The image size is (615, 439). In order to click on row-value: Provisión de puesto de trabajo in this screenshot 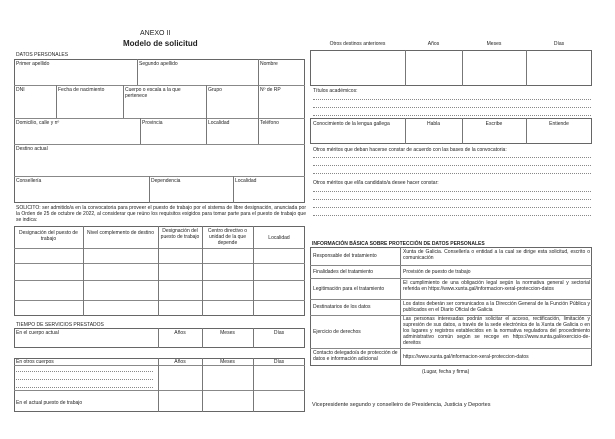, I will do `click(437, 272)`.